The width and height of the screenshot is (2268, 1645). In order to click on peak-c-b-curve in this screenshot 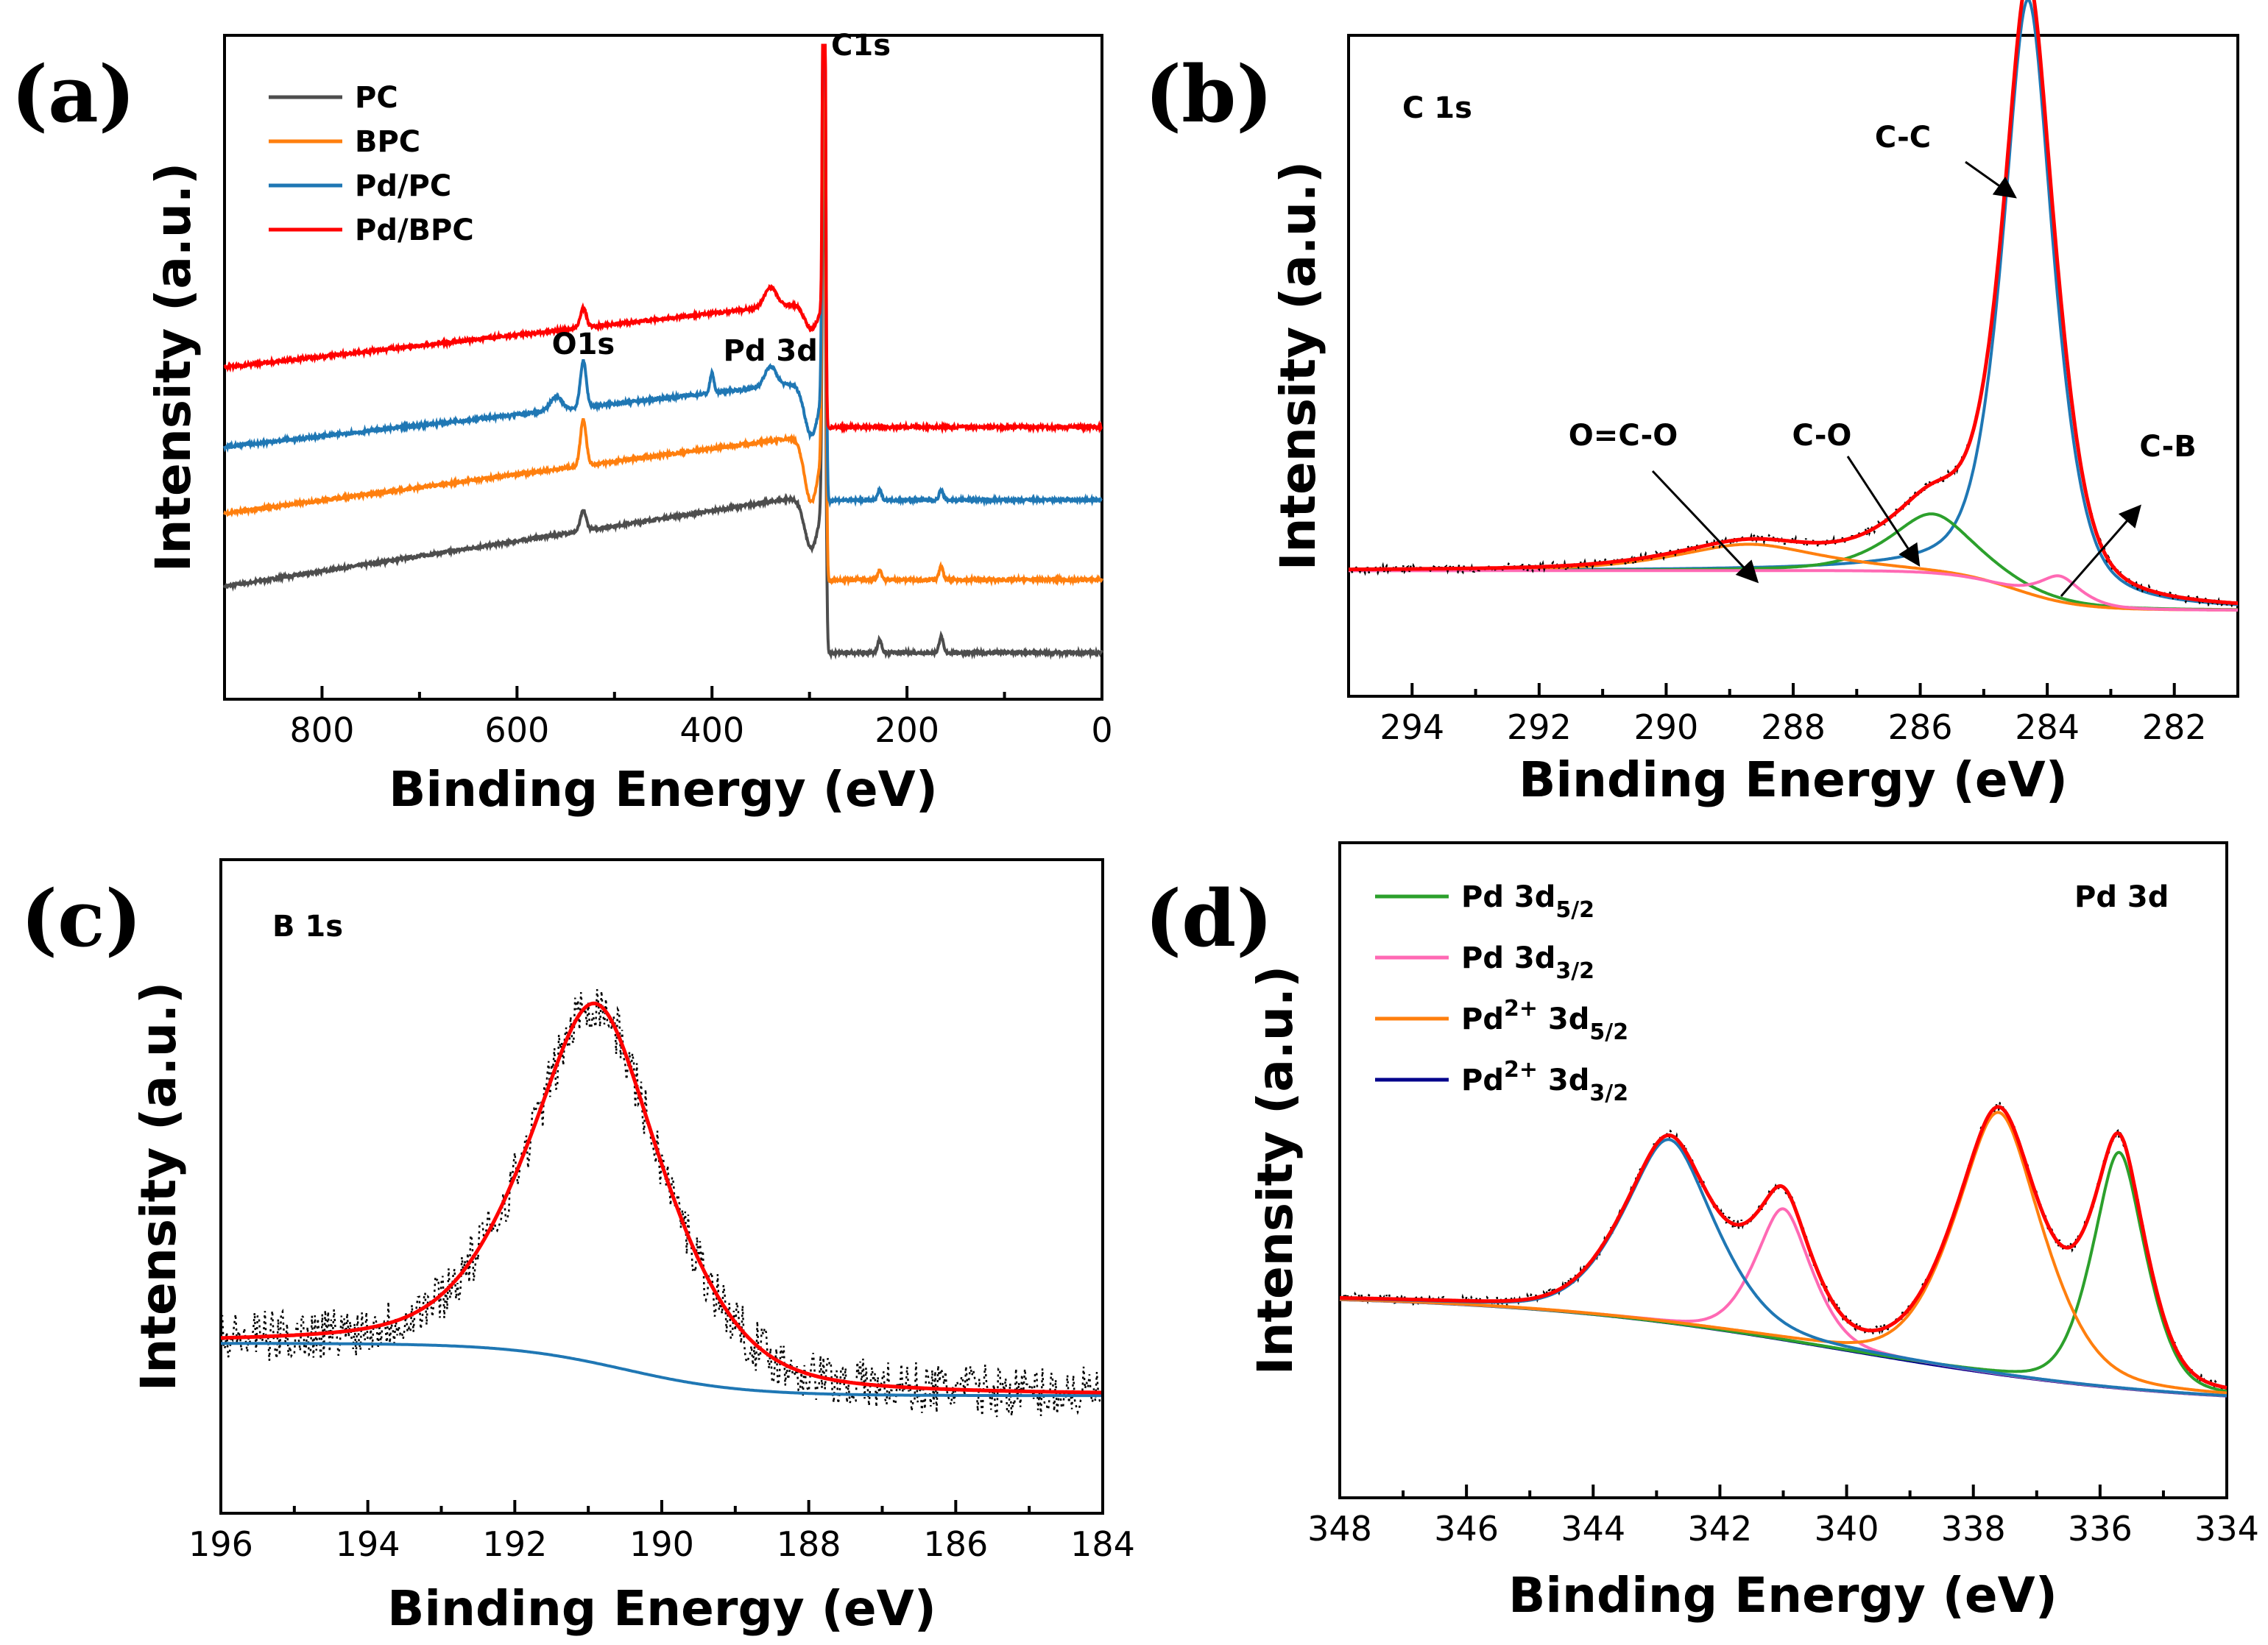, I will do `click(1793, 591)`.